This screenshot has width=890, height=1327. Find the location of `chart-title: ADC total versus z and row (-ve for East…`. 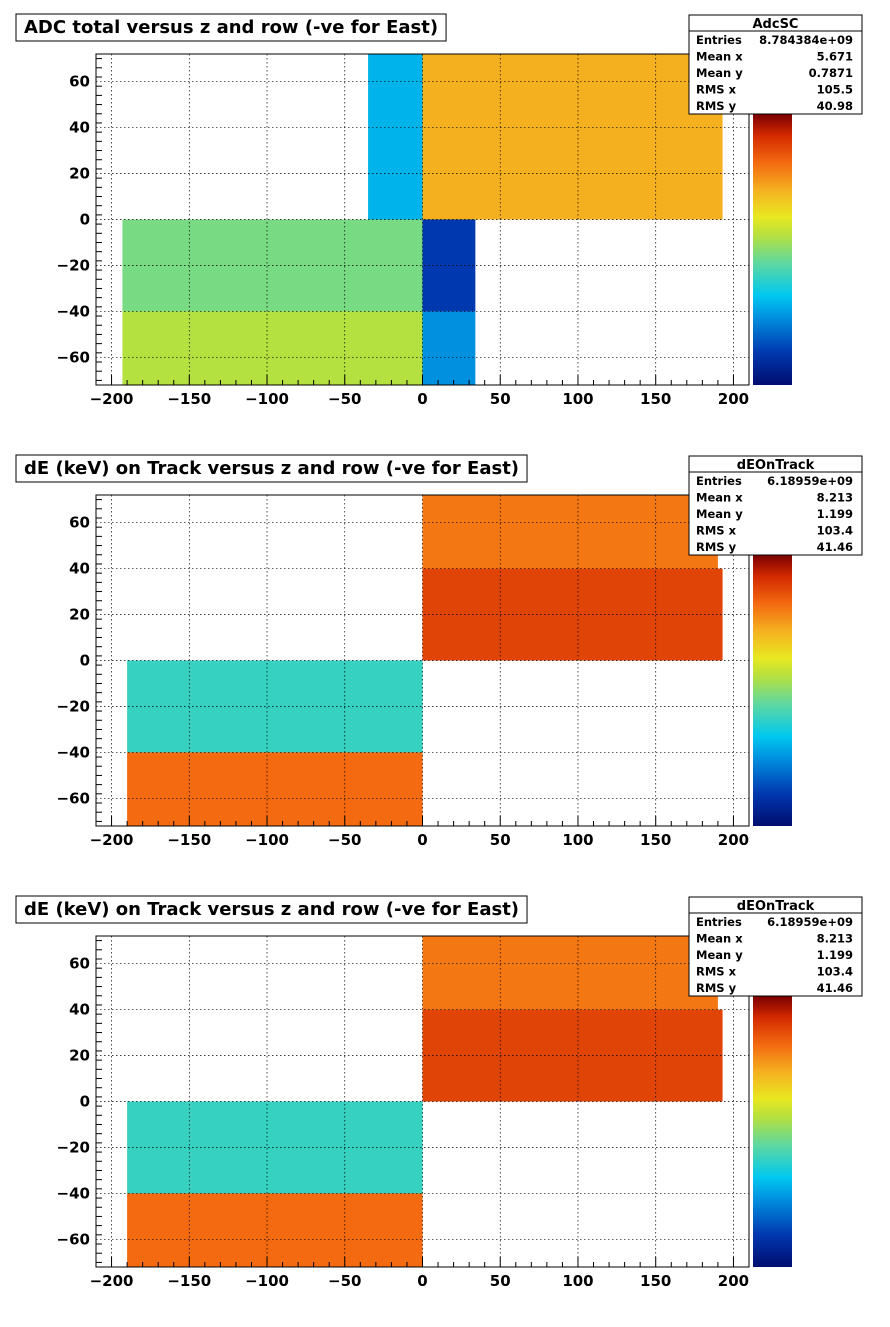

chart-title: ADC total versus z and row (-ve for East… is located at coordinates (231, 27).